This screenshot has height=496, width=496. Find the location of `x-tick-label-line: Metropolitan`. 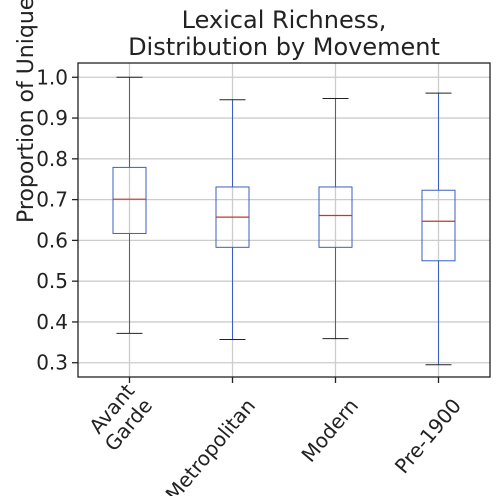

x-tick-label-line: Metropolitan is located at coordinates (211, 445).